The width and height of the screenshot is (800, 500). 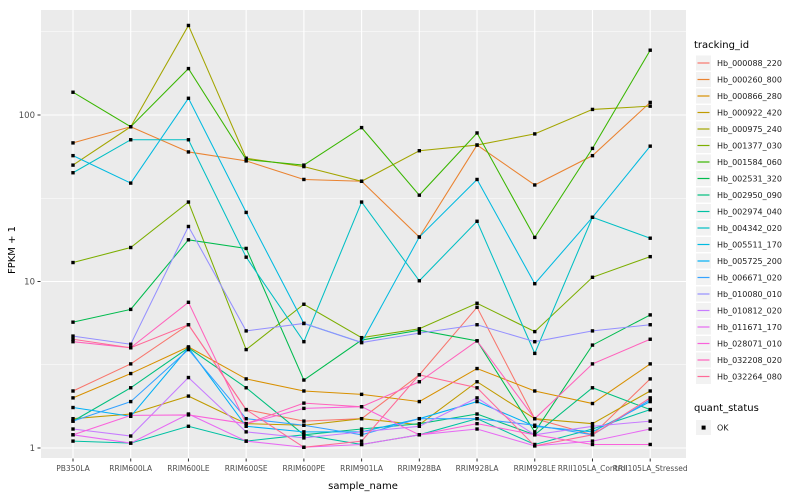 What do you see at coordinates (29, 283) in the screenshot?
I see `y-tick-label: 10` at bounding box center [29, 283].